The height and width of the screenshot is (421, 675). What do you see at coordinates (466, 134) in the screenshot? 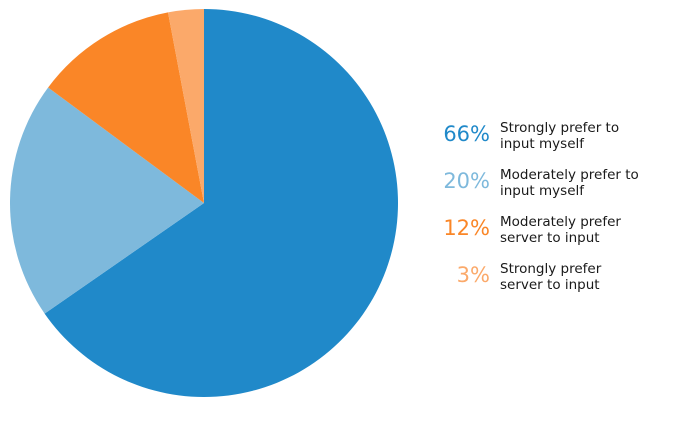
I see `legend-percent: 66%` at bounding box center [466, 134].